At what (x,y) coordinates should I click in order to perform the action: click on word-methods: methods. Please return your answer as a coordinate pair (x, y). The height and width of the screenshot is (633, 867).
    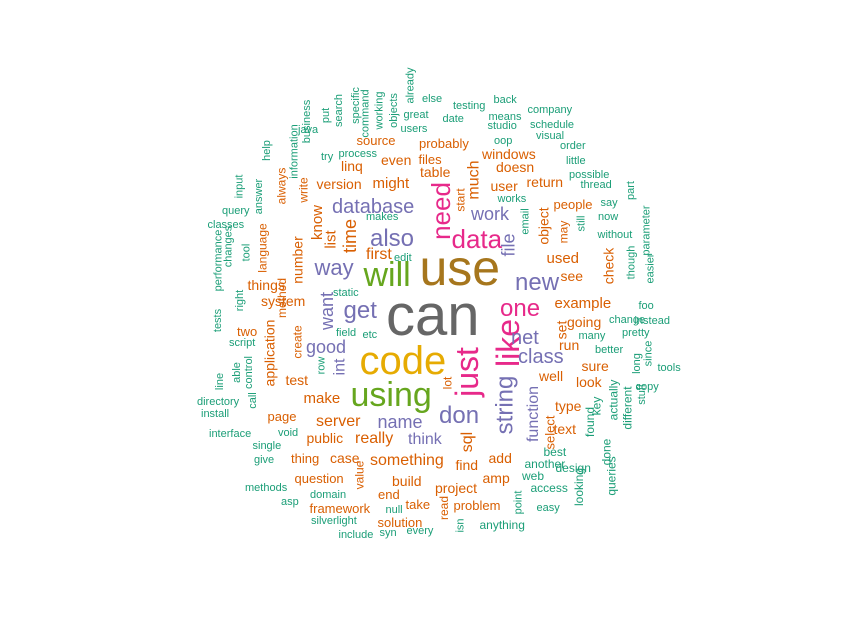
    Looking at the image, I should click on (266, 487).